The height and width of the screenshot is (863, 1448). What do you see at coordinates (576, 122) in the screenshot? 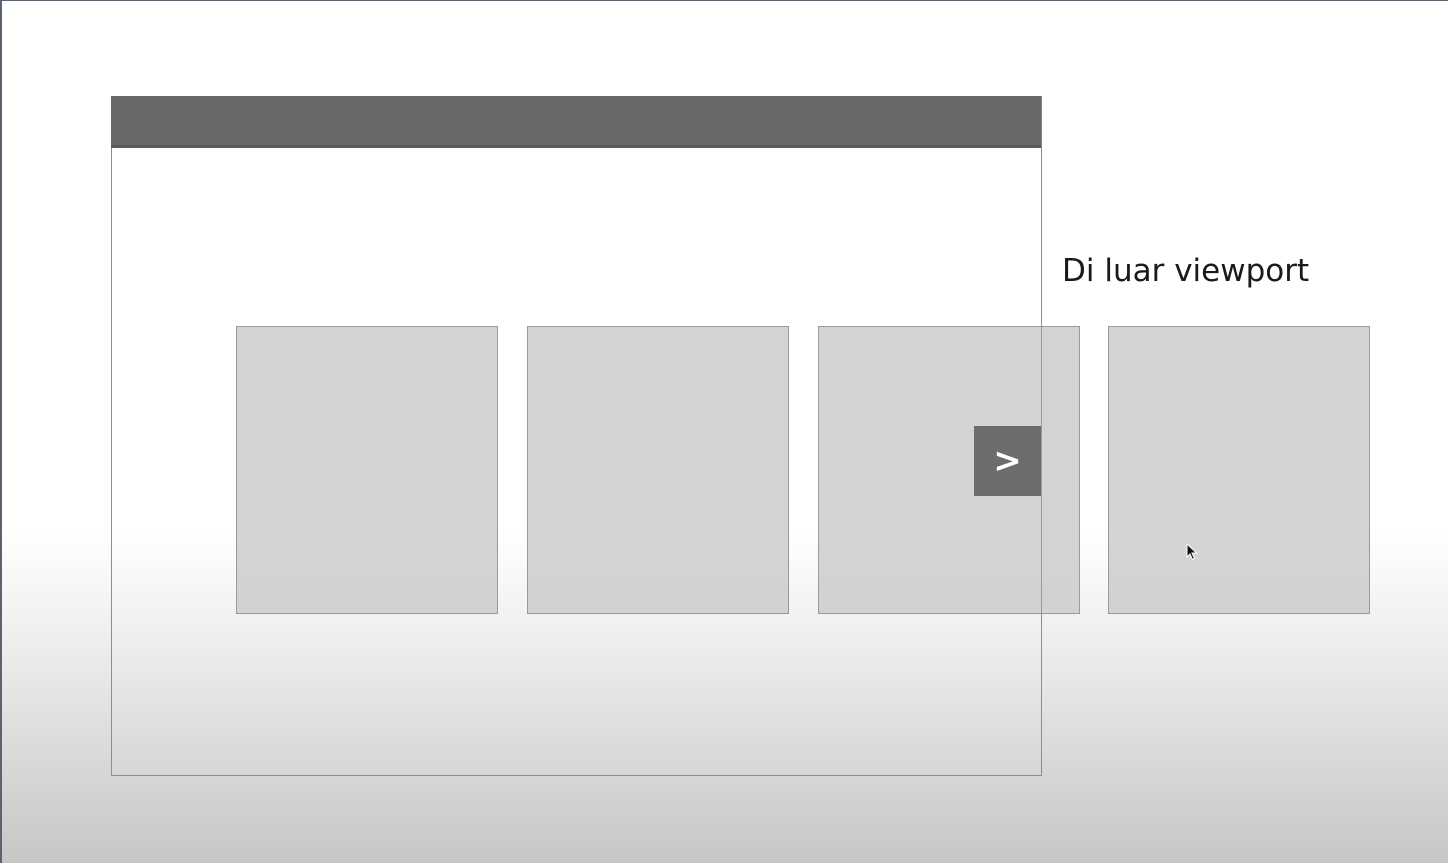
I see `browser-top-bar` at bounding box center [576, 122].